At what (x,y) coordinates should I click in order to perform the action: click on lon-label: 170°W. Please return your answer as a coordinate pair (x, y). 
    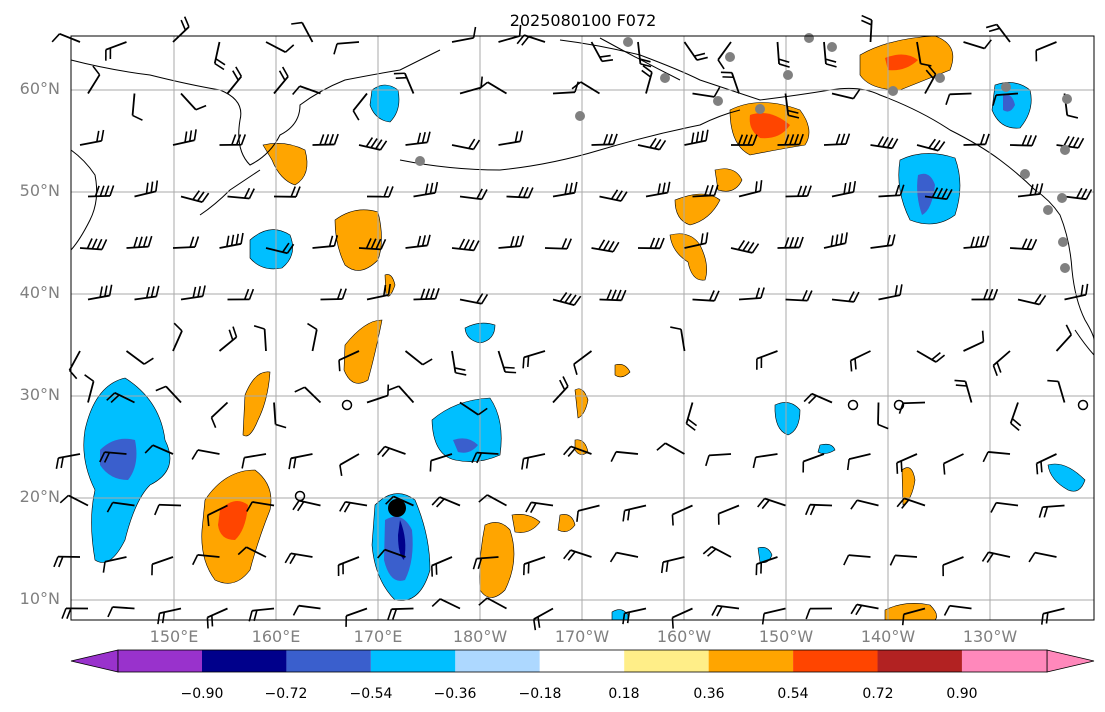
    Looking at the image, I should click on (582, 636).